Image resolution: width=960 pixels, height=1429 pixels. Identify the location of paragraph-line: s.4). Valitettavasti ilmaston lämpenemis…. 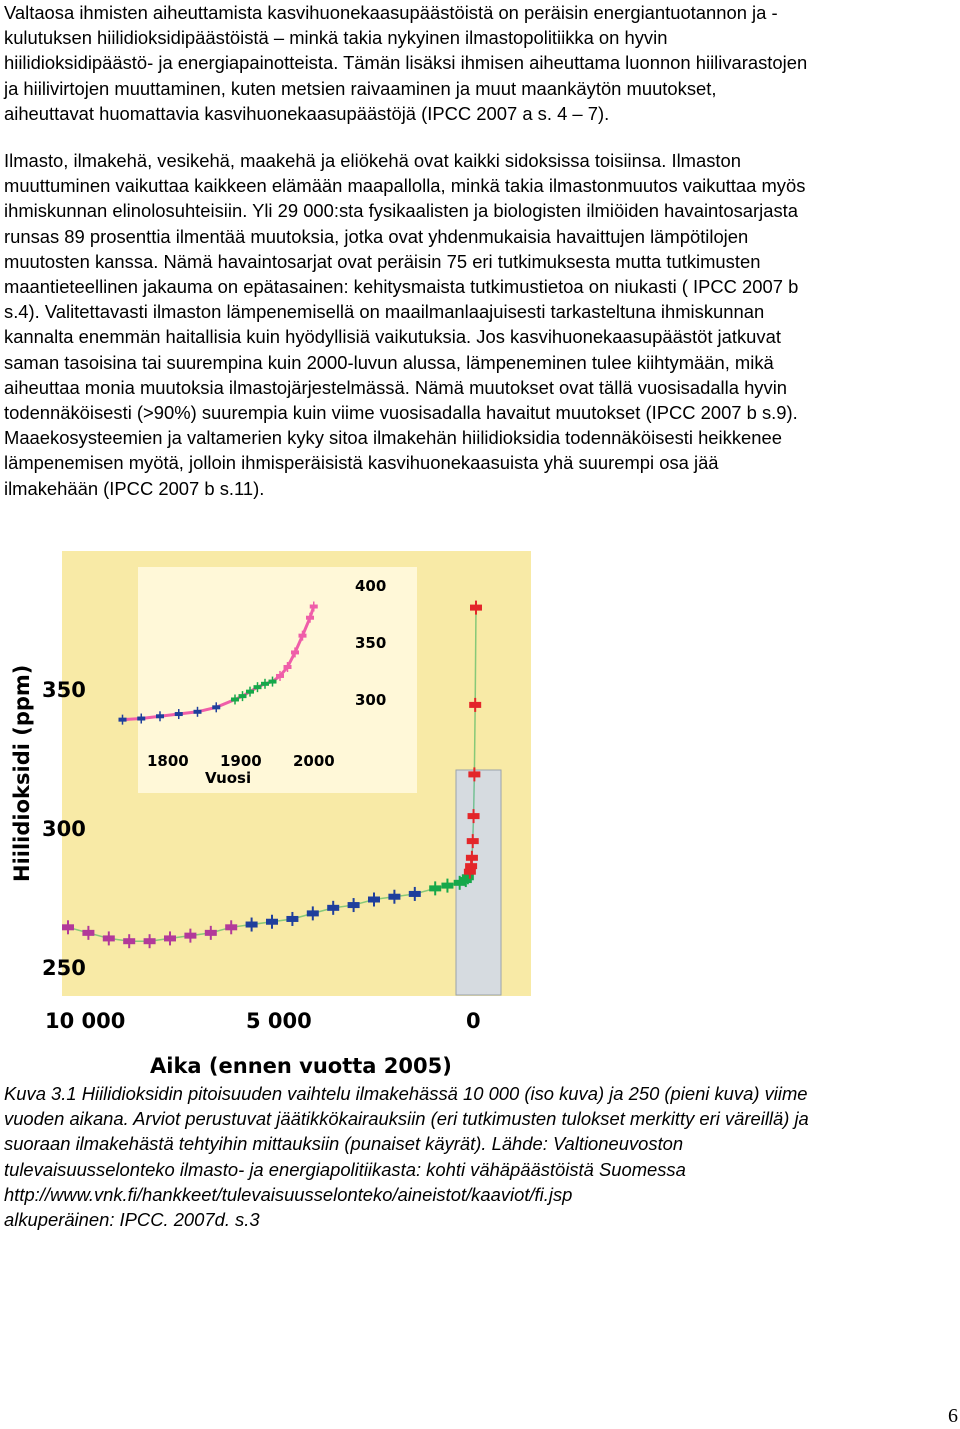
(384, 312).